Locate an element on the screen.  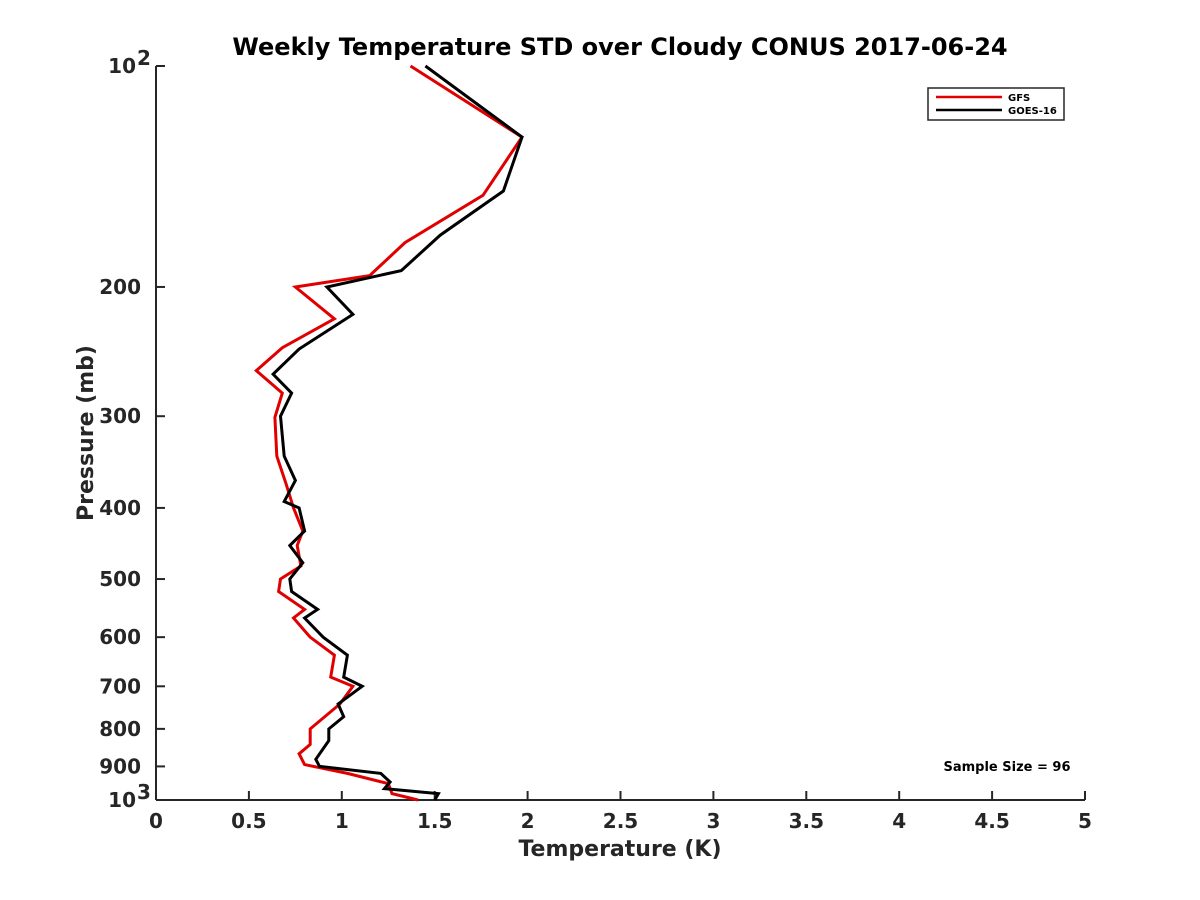
x-tick-label: 0 is located at coordinates (156, 821).